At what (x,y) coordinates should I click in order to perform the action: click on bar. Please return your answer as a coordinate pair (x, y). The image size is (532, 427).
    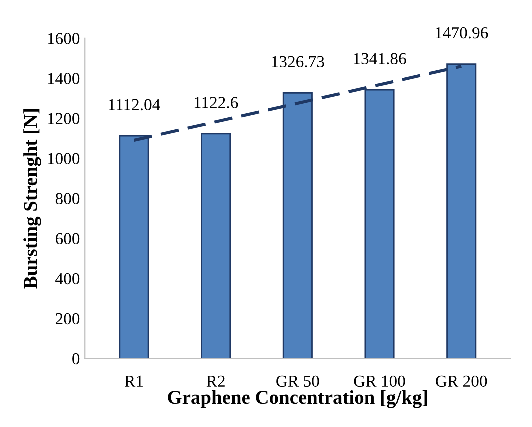
    Looking at the image, I should click on (216, 246).